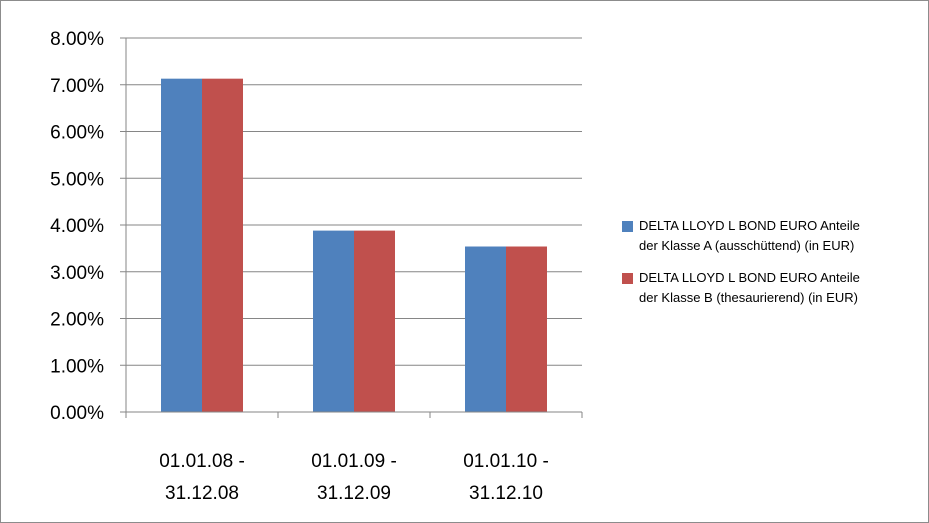 The image size is (929, 523). What do you see at coordinates (627, 278) in the screenshot?
I see `legend-swatch-class-b` at bounding box center [627, 278].